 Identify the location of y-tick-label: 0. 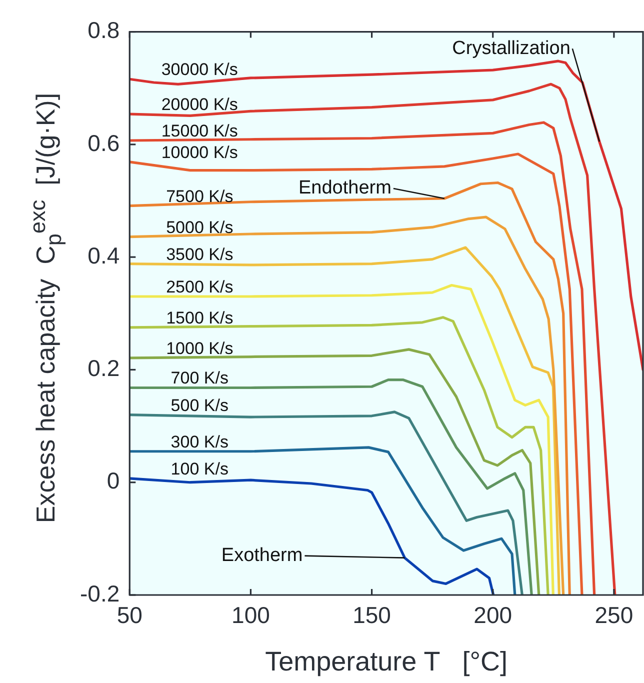
(113, 481).